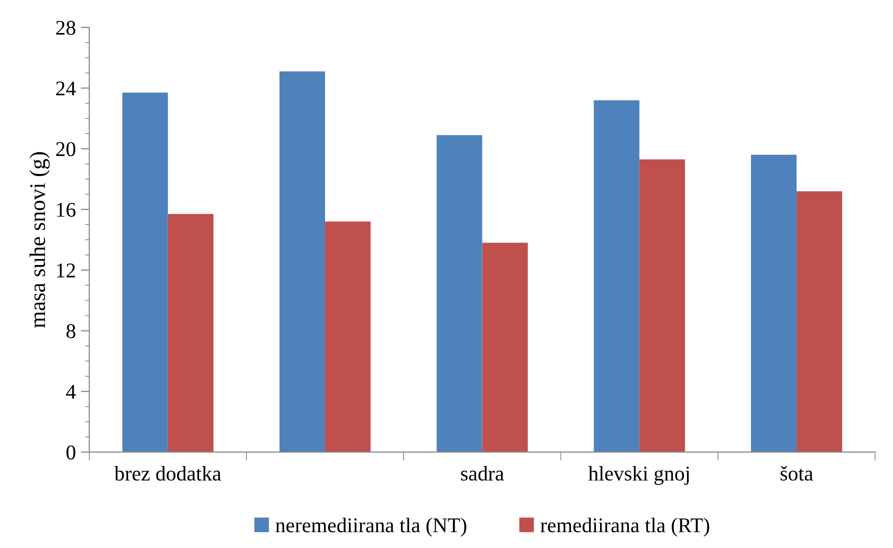 This screenshot has height=548, width=893. What do you see at coordinates (71, 331) in the screenshot?
I see `y-tick-label: 8` at bounding box center [71, 331].